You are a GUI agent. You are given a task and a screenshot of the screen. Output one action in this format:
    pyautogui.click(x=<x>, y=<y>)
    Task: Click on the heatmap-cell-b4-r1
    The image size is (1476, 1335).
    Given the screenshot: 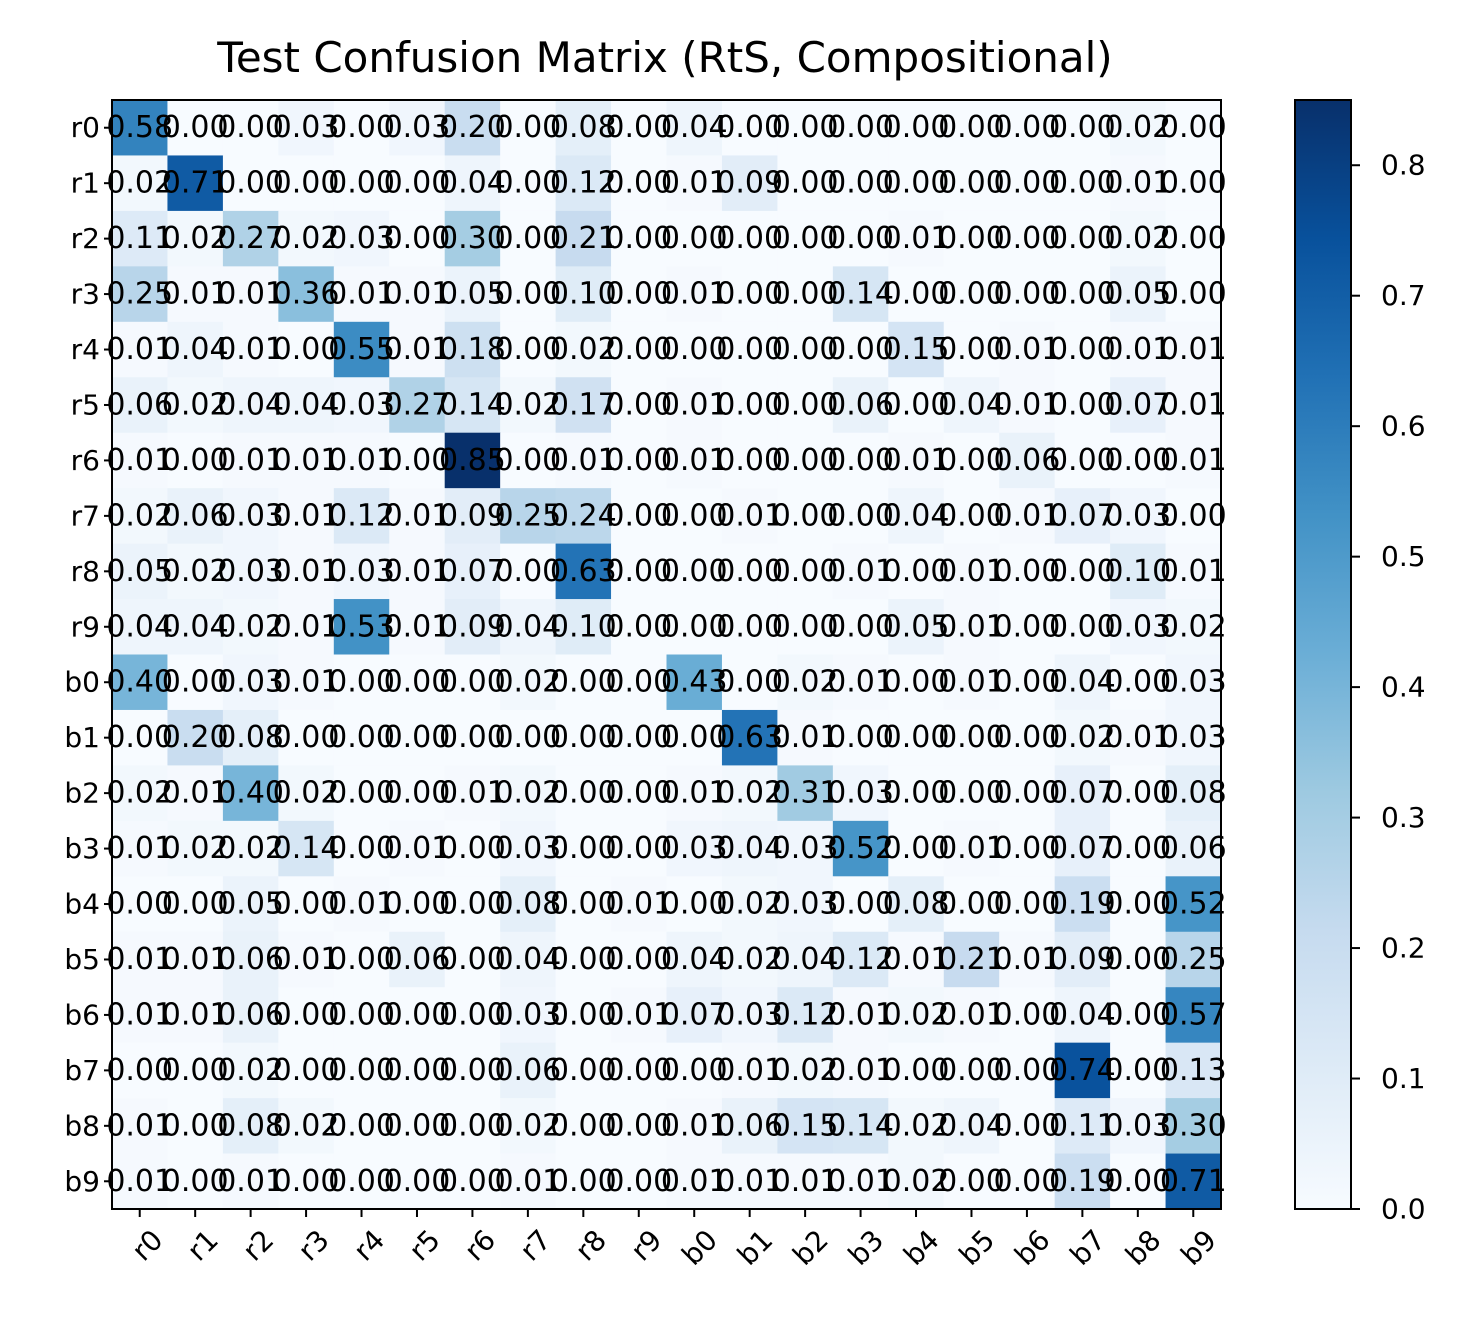 What is the action you would take?
    pyautogui.click(x=195, y=904)
    